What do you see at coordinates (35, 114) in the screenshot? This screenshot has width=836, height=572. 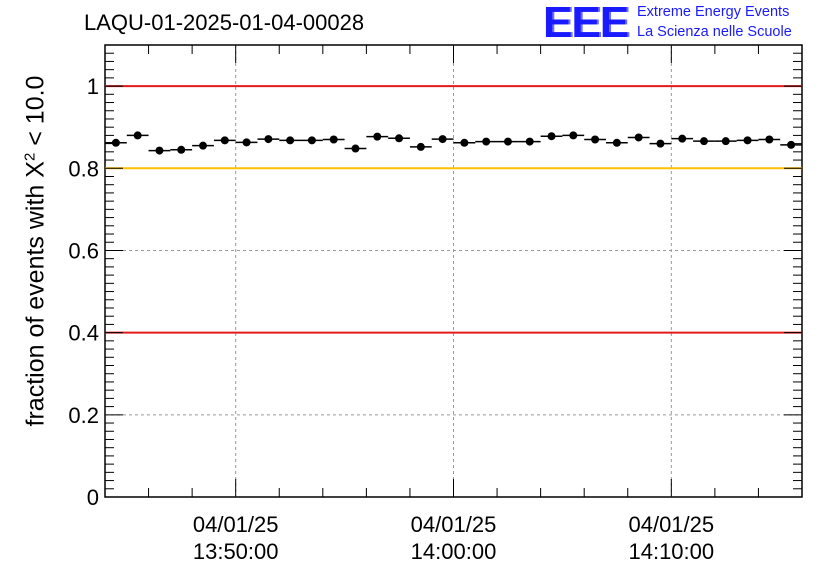 I see `y-axis-label-part-2: < 10.0` at bounding box center [35, 114].